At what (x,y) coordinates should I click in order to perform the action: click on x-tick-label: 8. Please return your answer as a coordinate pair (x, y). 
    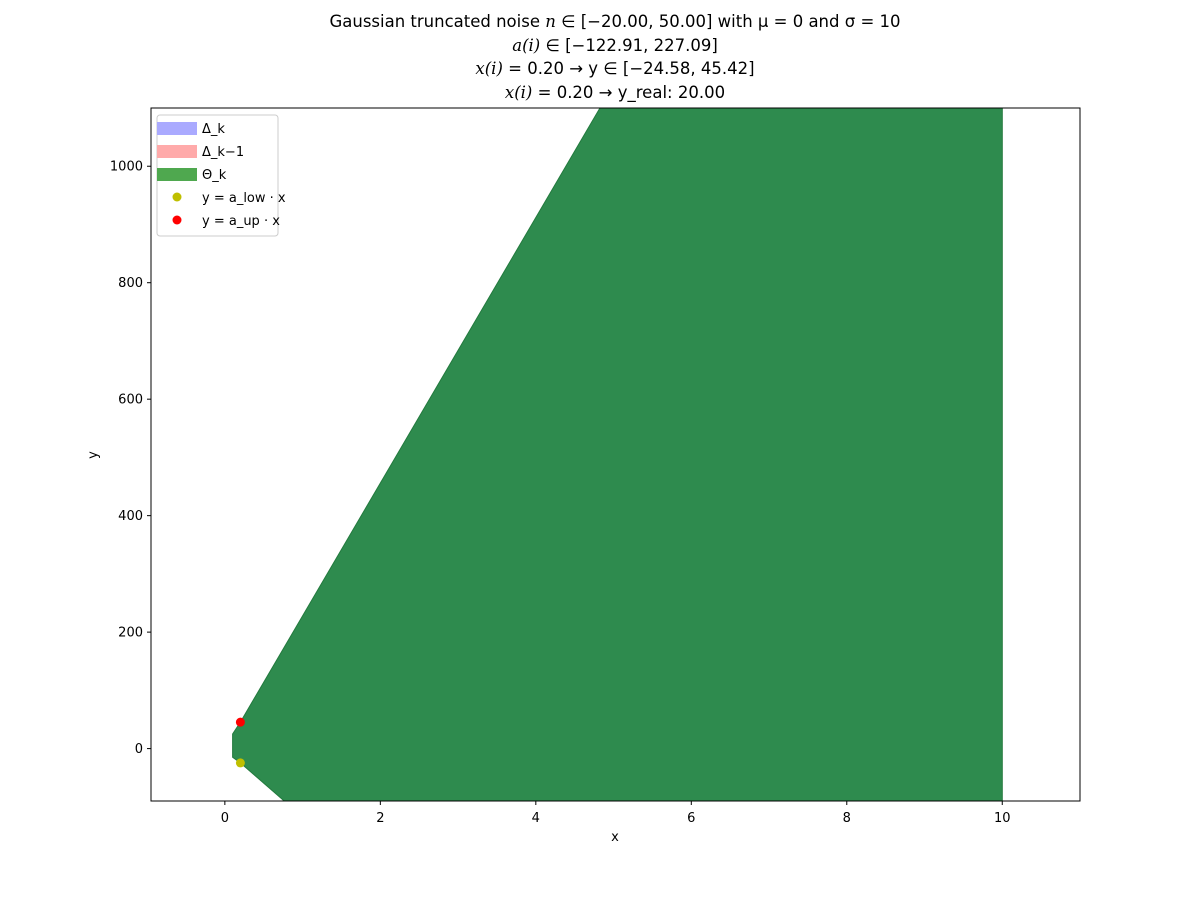
    Looking at the image, I should click on (847, 818).